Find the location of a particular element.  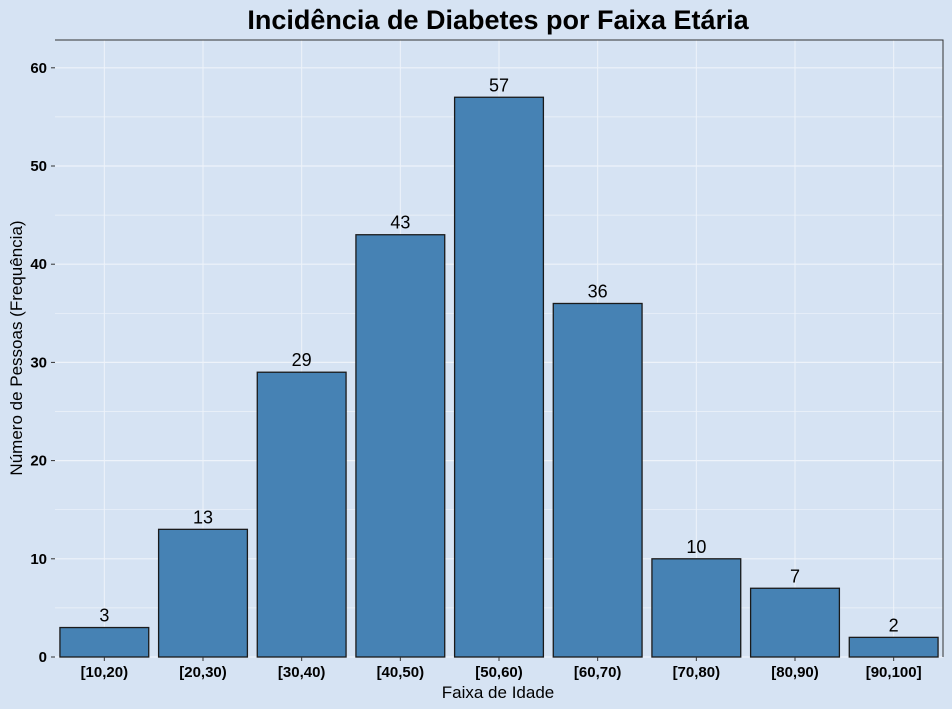

y-tick-label: 30 is located at coordinates (38, 362).